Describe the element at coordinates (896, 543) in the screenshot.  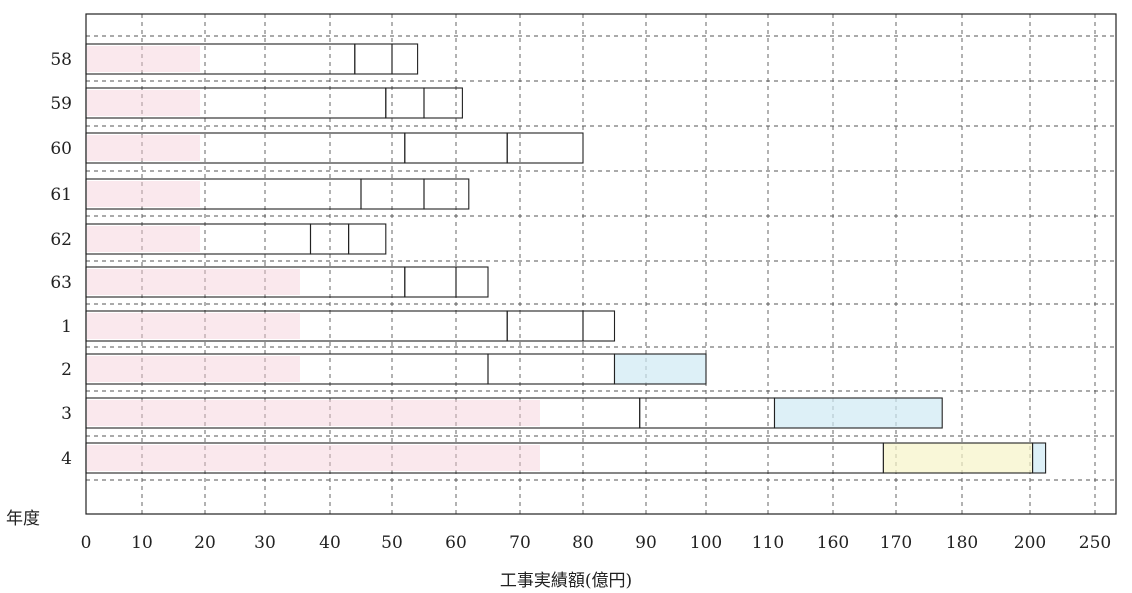
I see `x-tick-label: 170` at that location.